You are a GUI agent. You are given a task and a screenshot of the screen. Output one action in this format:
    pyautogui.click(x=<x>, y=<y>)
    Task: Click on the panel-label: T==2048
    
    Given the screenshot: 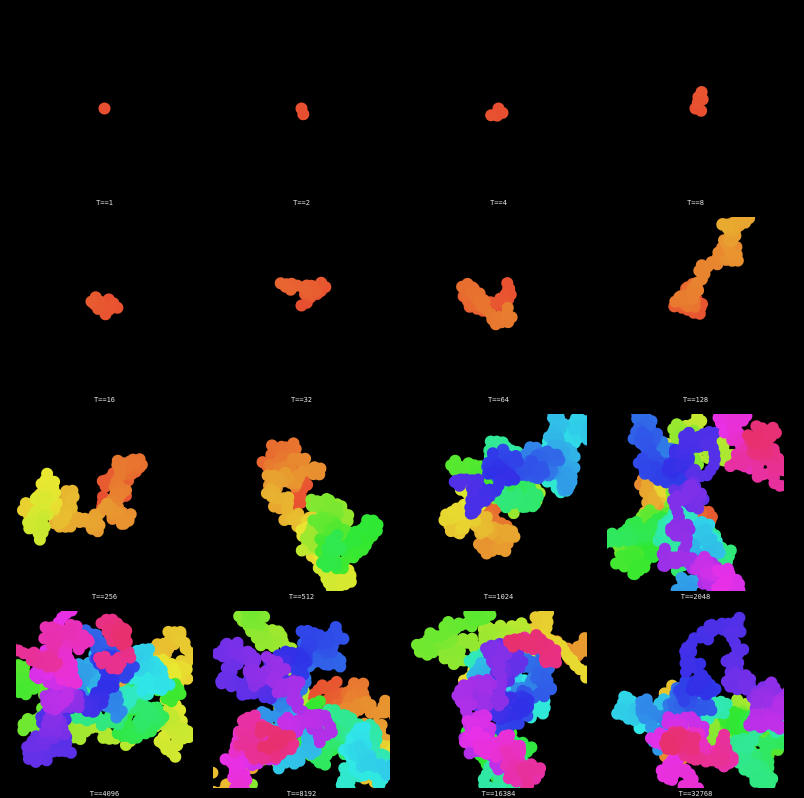 What is the action you would take?
    pyautogui.click(x=696, y=597)
    